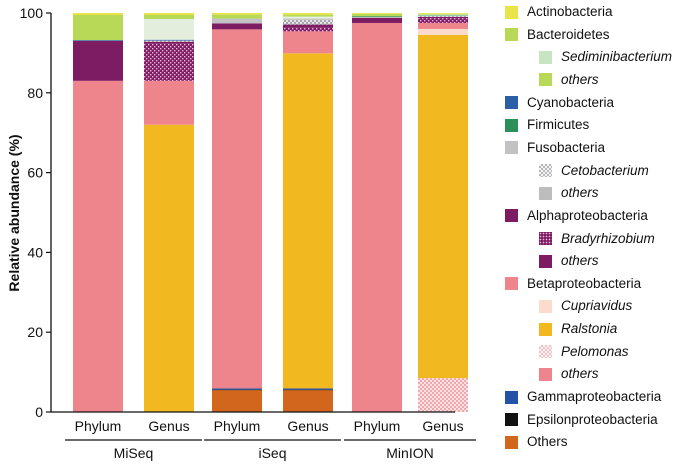 This screenshot has width=700, height=465. I want to click on legend-item-ralstonia: Ralstonia, so click(578, 329).